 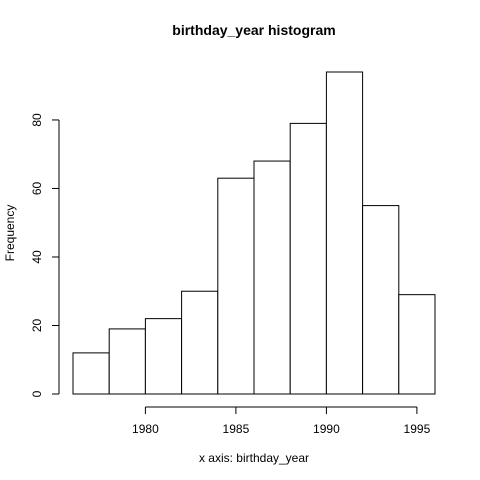 I want to click on x-tick-label: 1980, so click(x=145, y=429).